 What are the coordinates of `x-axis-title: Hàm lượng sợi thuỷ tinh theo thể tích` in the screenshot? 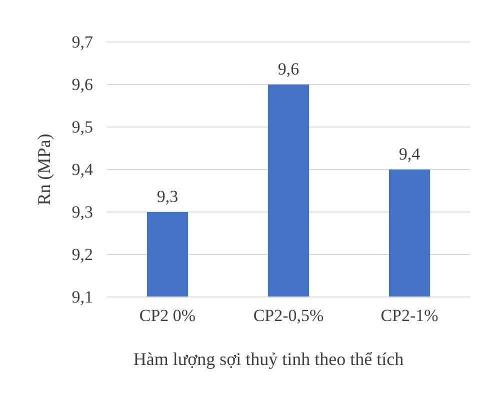 It's located at (268, 359).